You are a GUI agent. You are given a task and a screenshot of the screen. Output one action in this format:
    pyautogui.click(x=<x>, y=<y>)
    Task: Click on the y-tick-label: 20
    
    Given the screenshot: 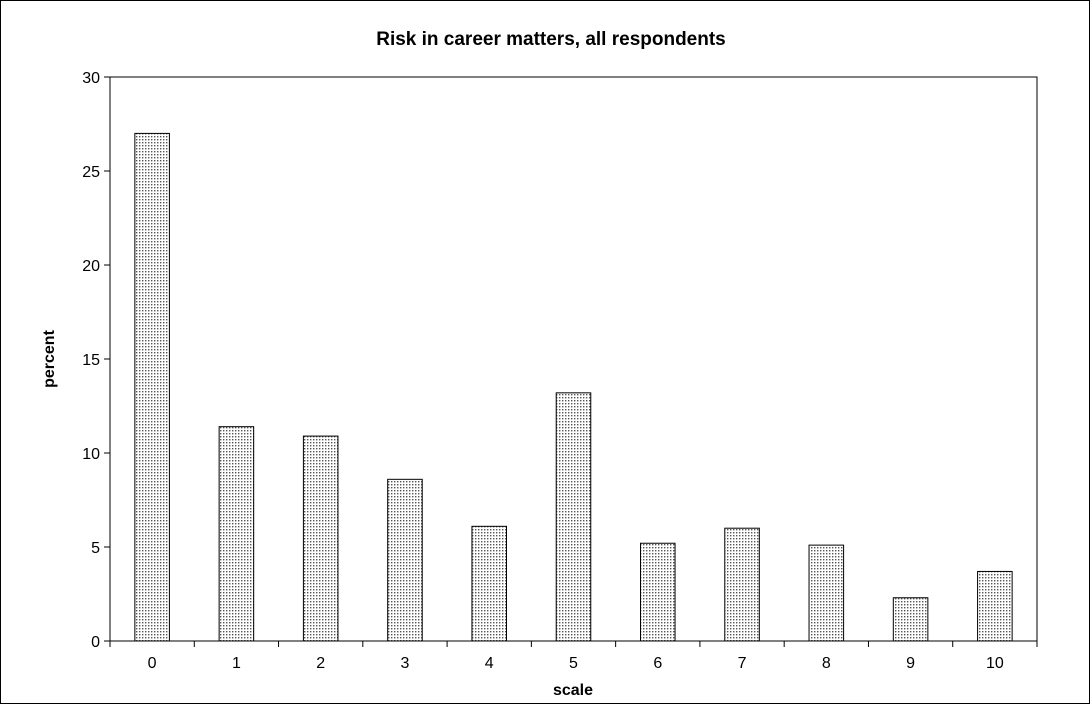 What is the action you would take?
    pyautogui.click(x=91, y=266)
    